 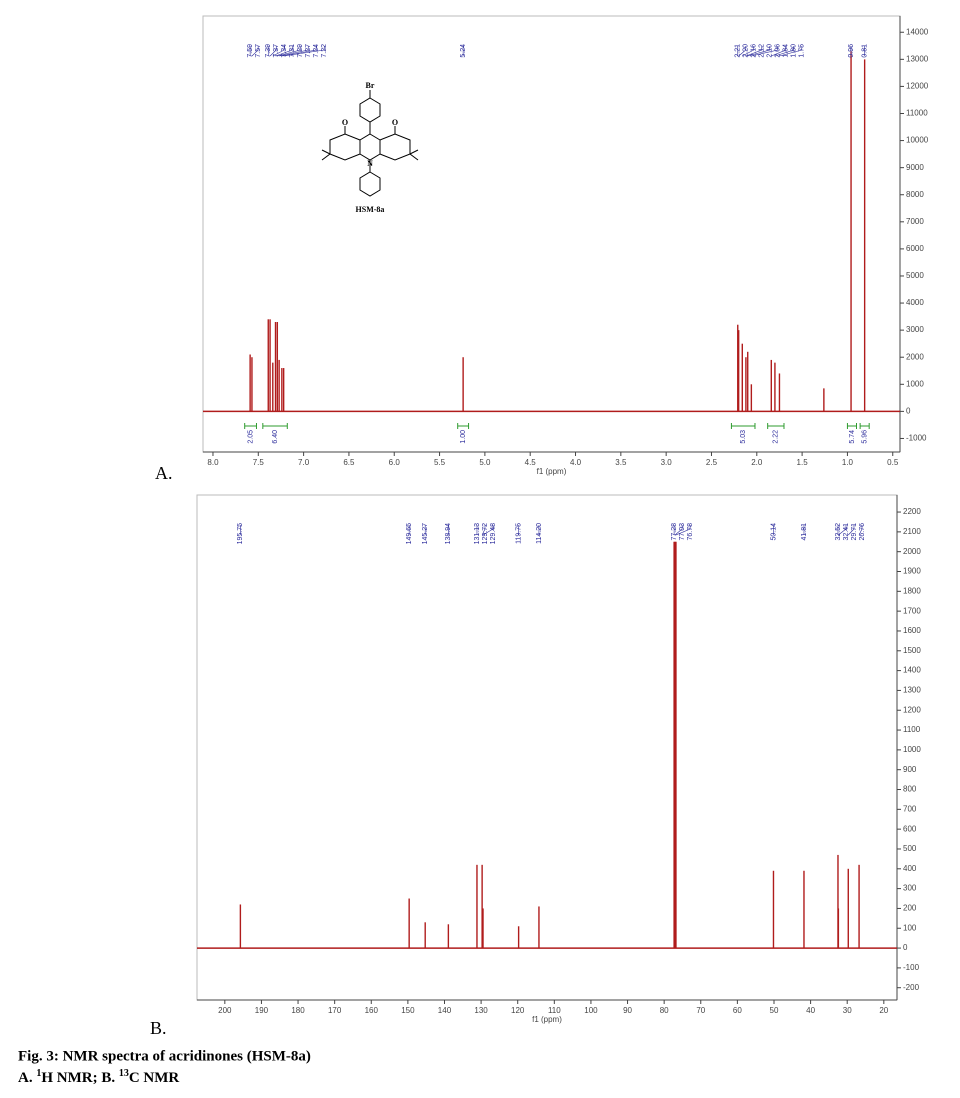 I want to click on peak-label: 7.57, so click(x=258, y=51).